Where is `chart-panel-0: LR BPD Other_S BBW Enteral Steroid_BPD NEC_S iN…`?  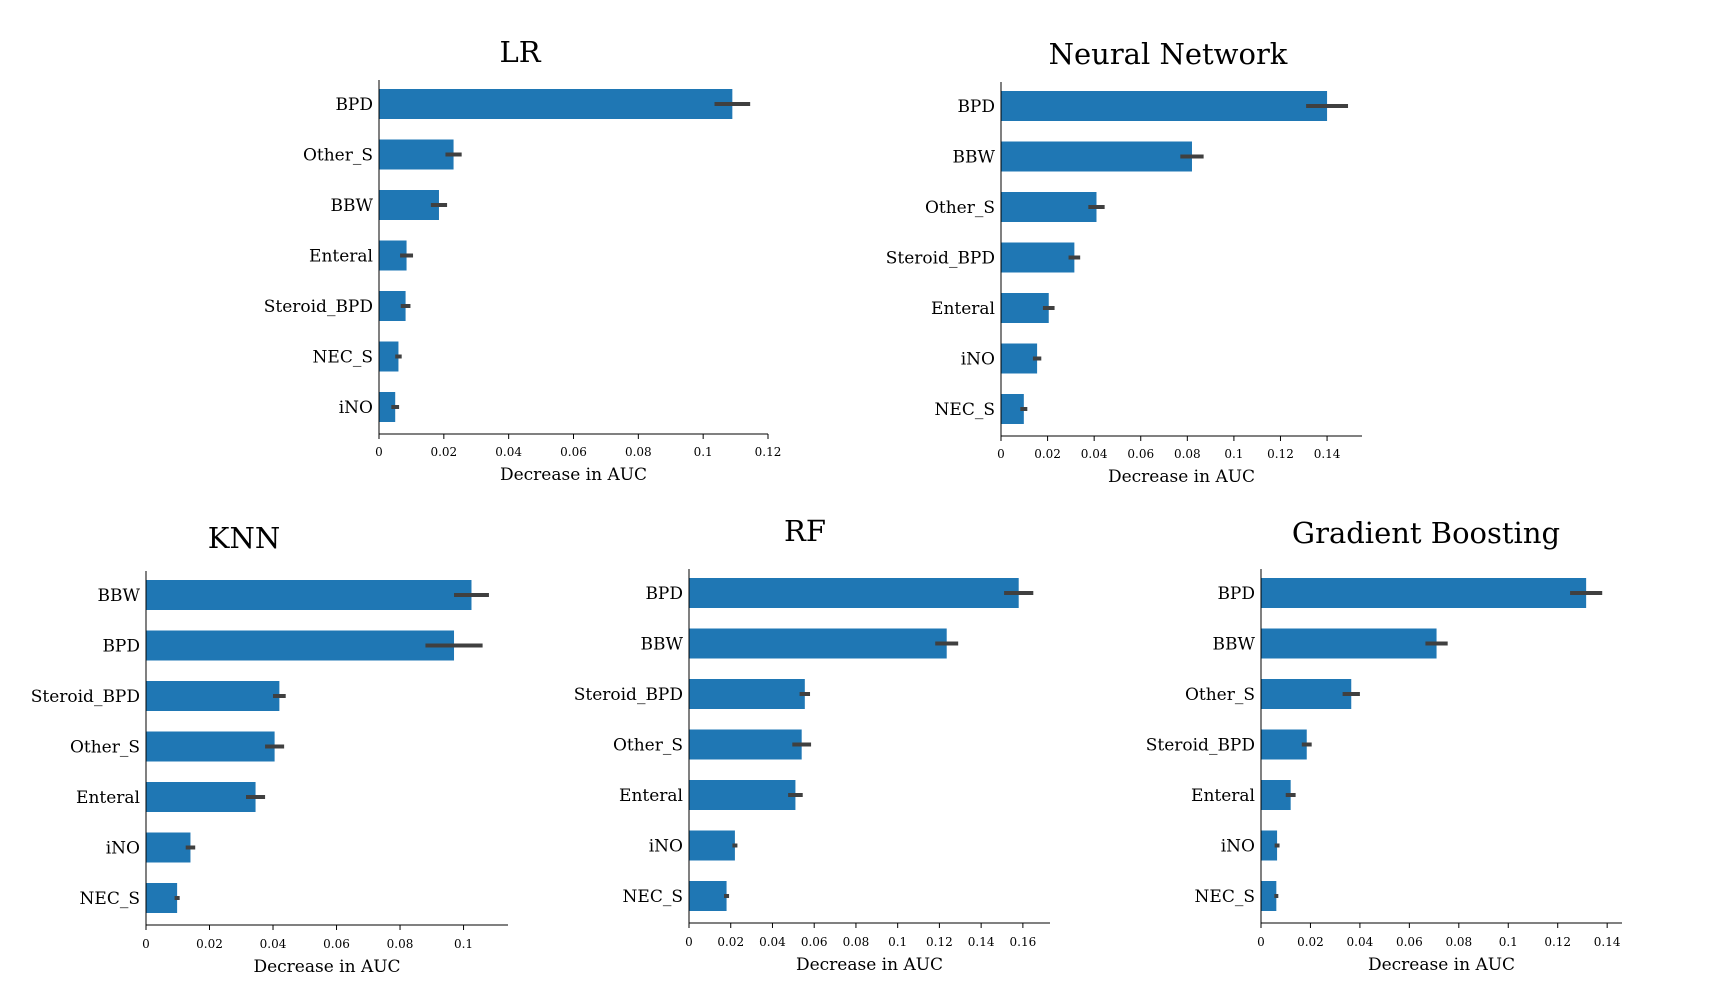
chart-panel-0: LR BPD Other_S BBW Enteral Steroid_BPD NEC_S iN… is located at coordinates (523, 260).